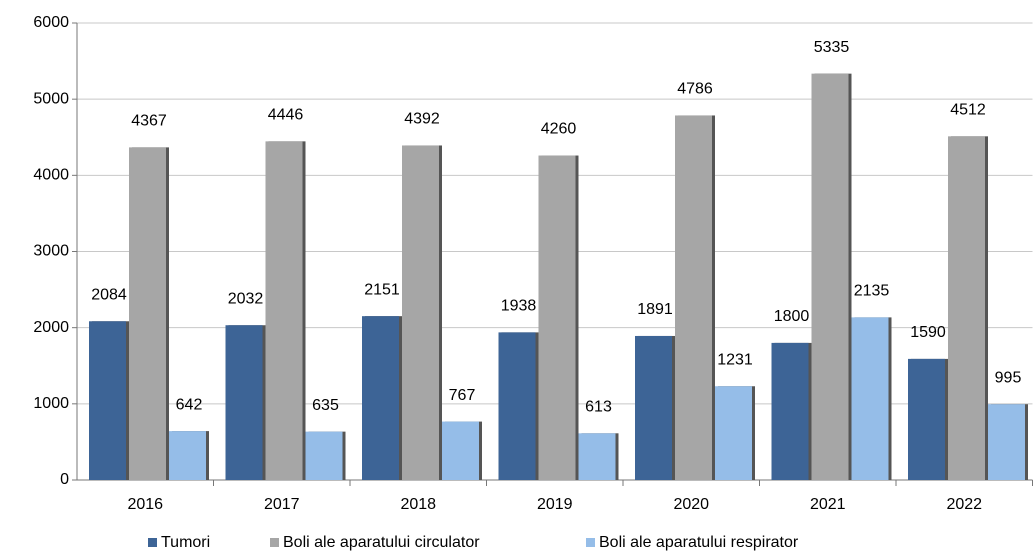 Image resolution: width=1033 pixels, height=559 pixels. Describe the element at coordinates (462, 395) in the screenshot. I see `value-label: 767` at that location.